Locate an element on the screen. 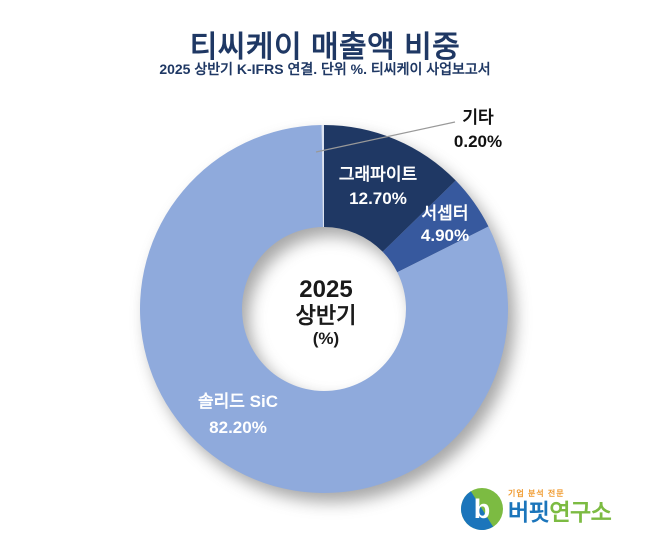  chart-title: 티씨케이 매출액 비중 is located at coordinates (325, 47).